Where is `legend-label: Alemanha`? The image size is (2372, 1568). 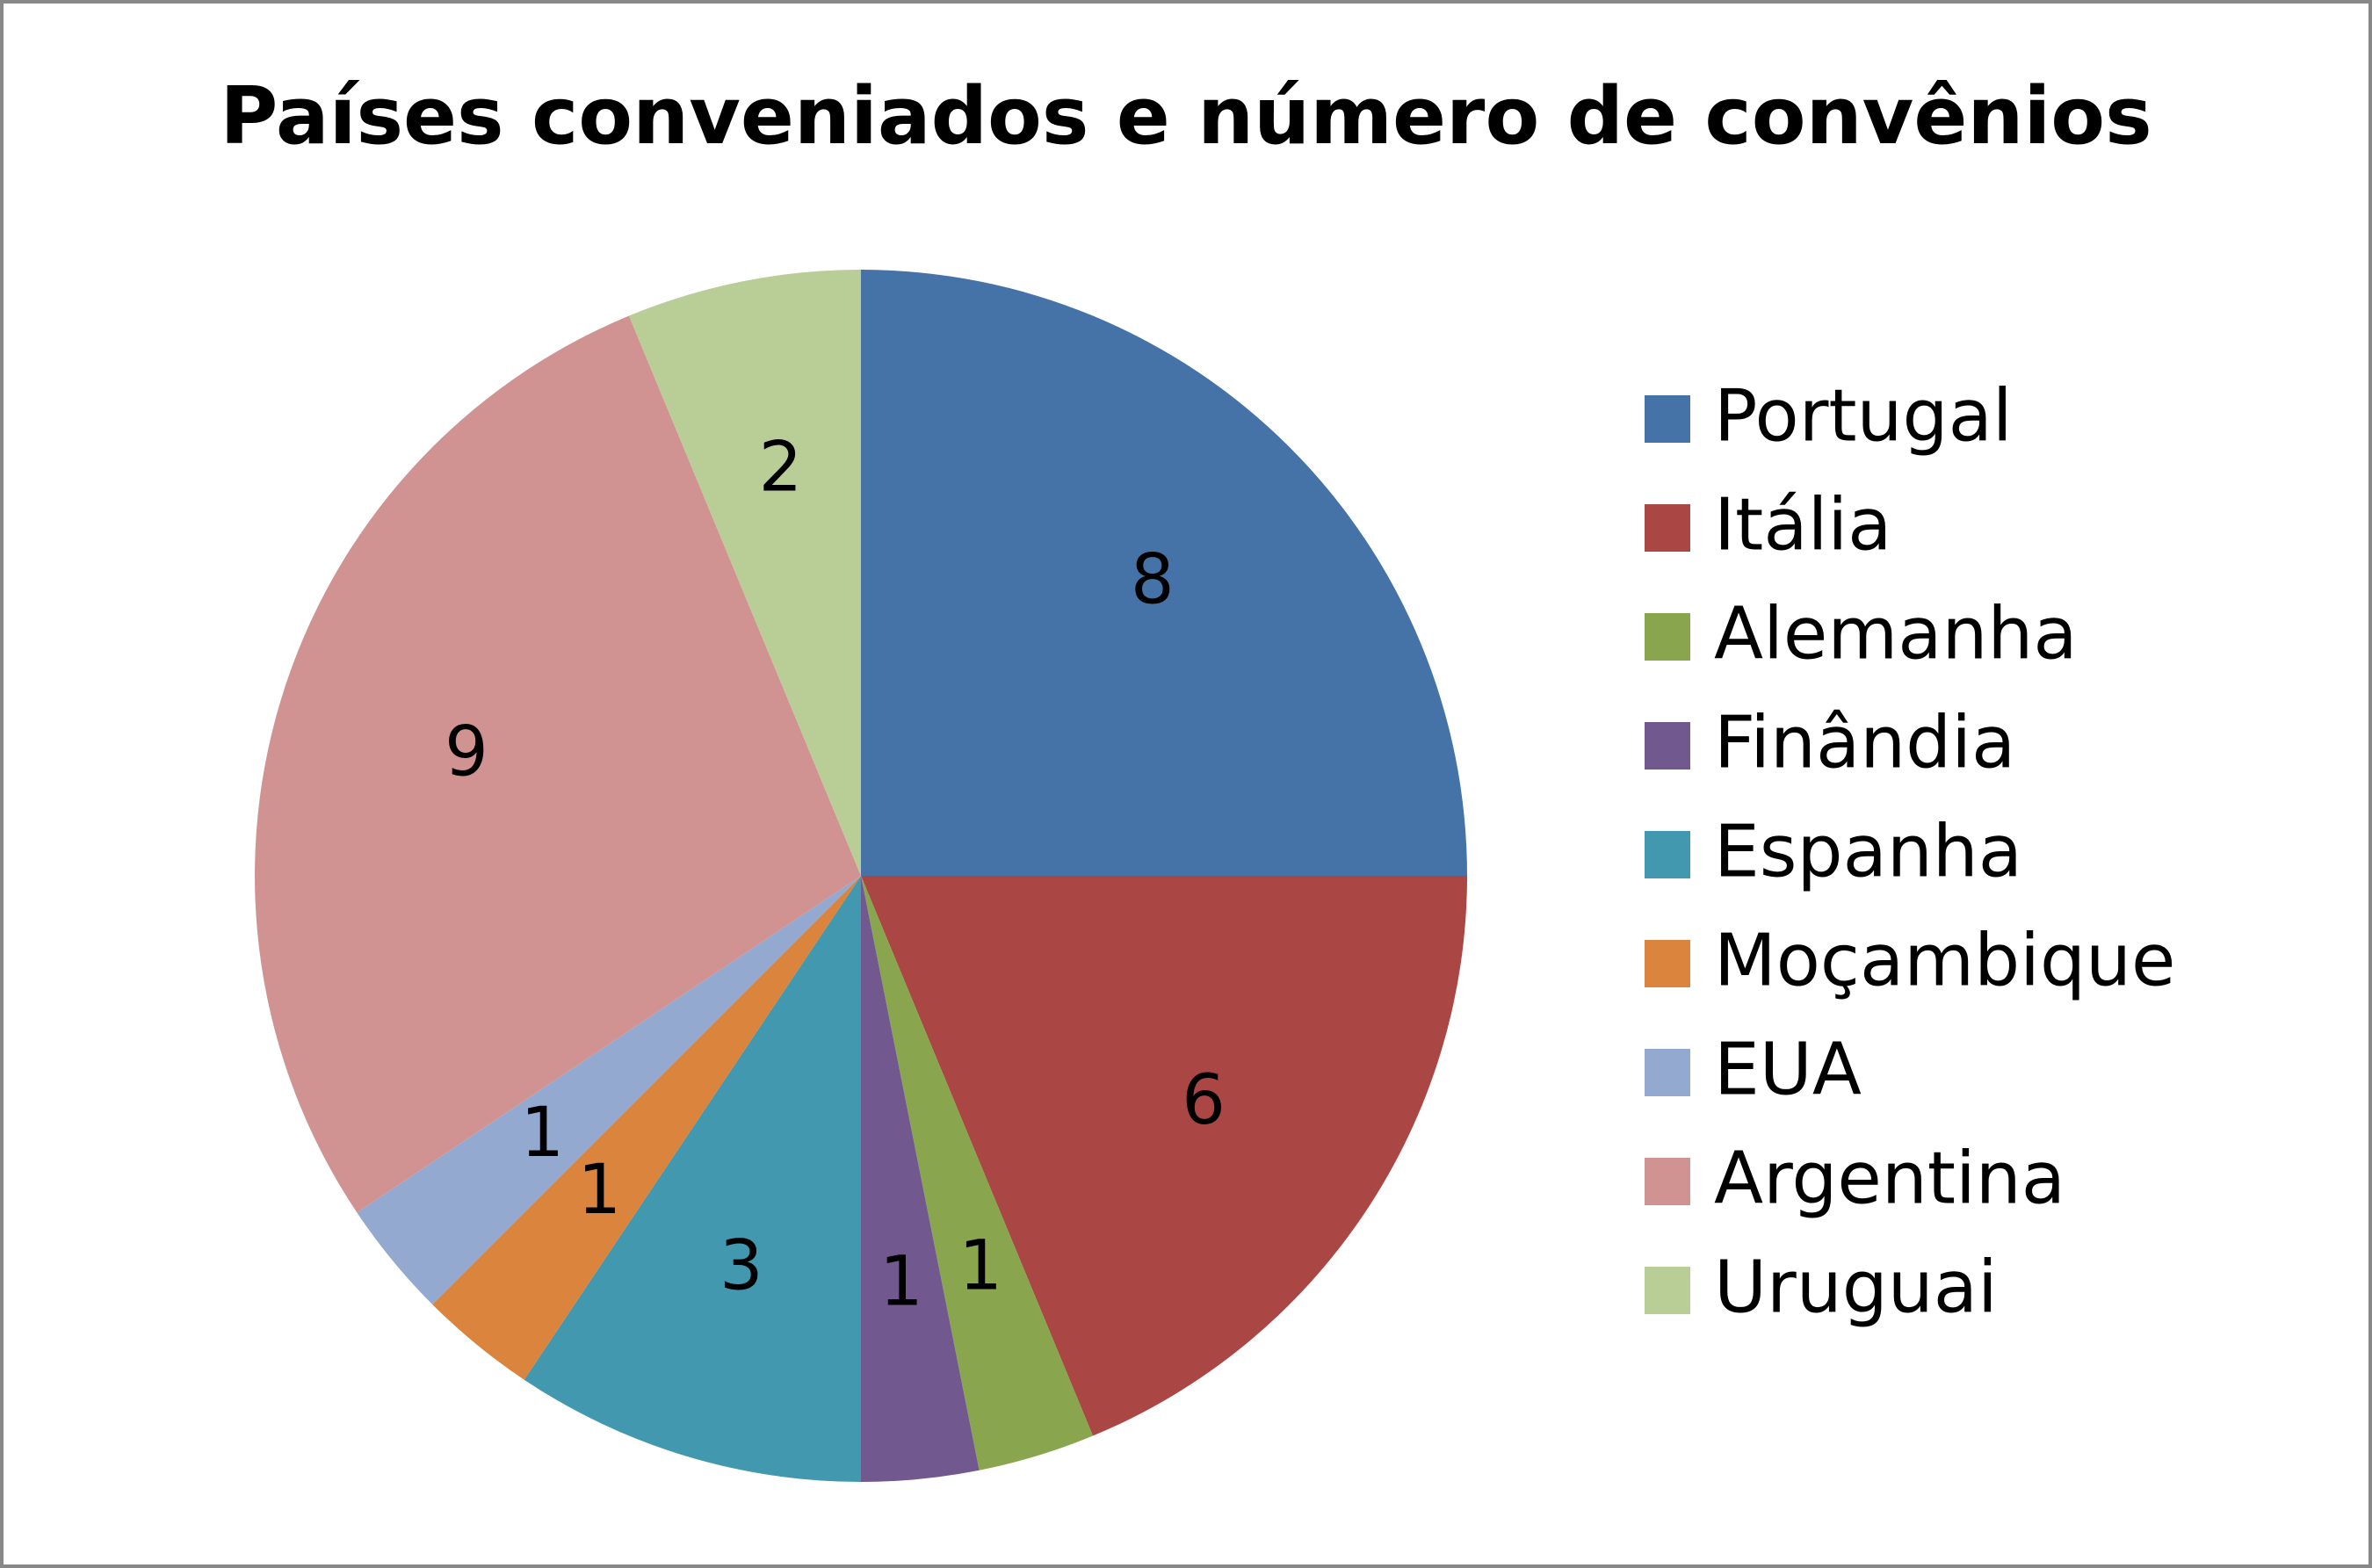 legend-label: Alemanha is located at coordinates (1896, 634).